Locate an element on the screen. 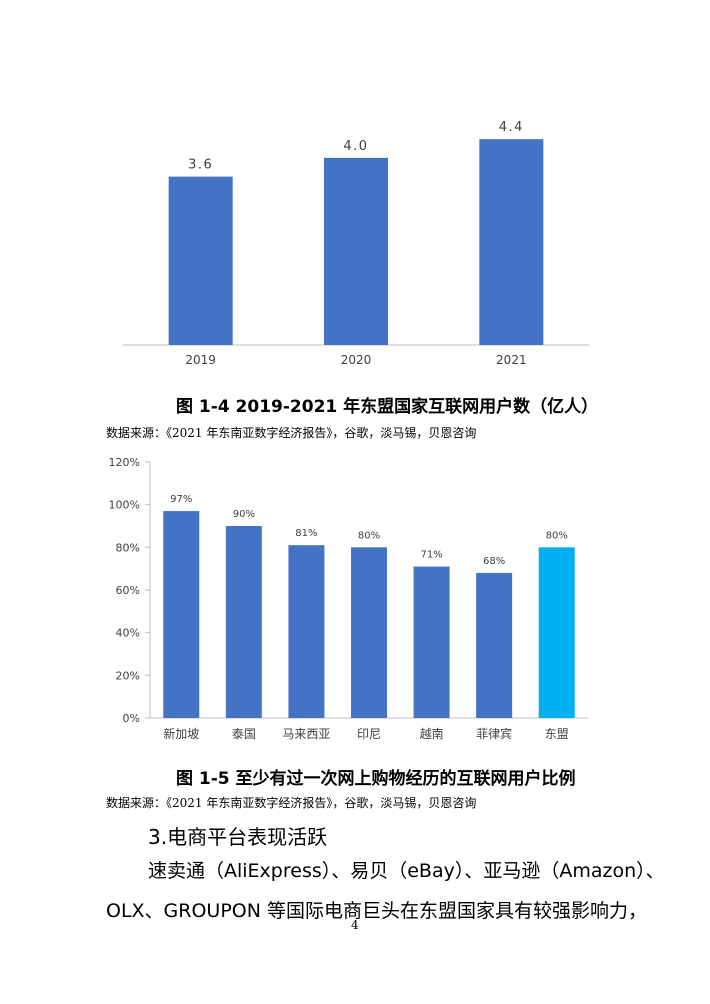 The height and width of the screenshot is (1004, 710). data-label-2020: 4.0 is located at coordinates (355, 146).